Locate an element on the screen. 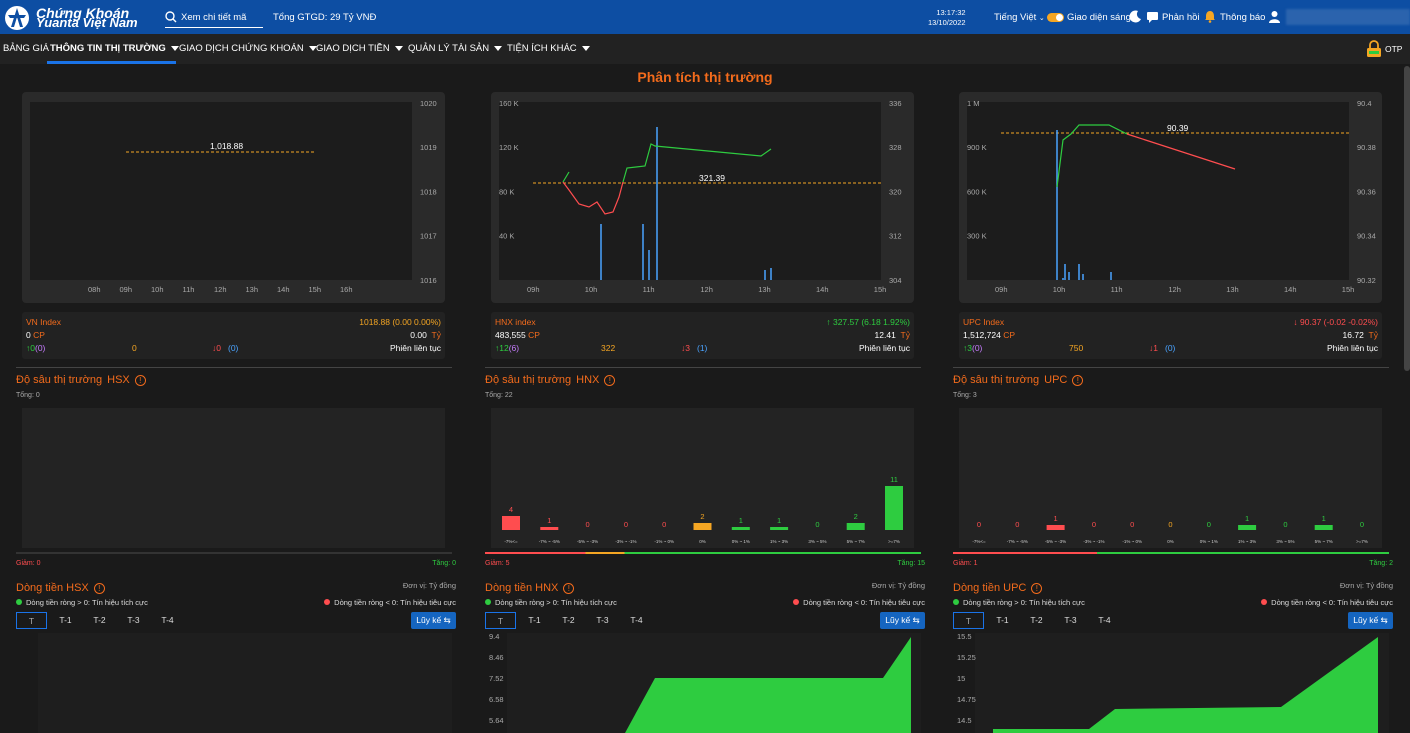  depth-title: Độ sâu thị trường UPC! is located at coordinates (1018, 380).